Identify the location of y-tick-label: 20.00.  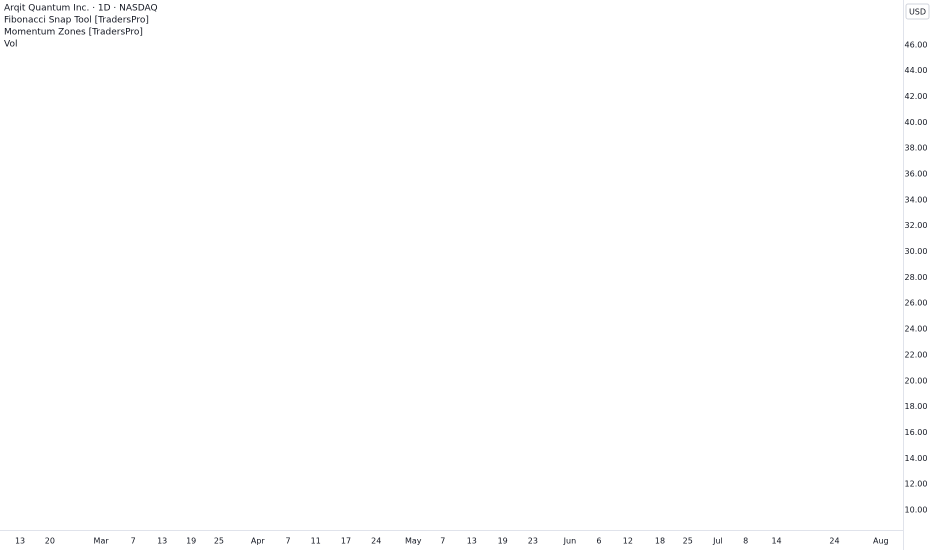
(916, 380).